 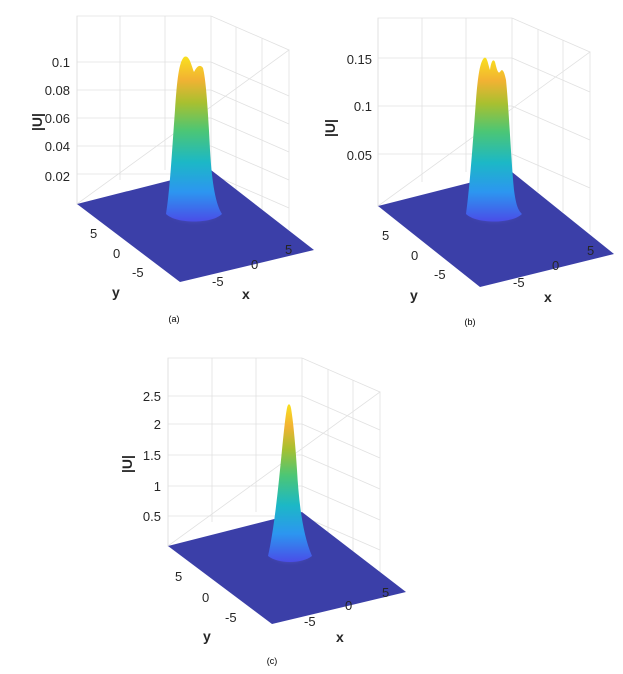 I want to click on panel-c-y-tick-0: 5, so click(x=178, y=576).